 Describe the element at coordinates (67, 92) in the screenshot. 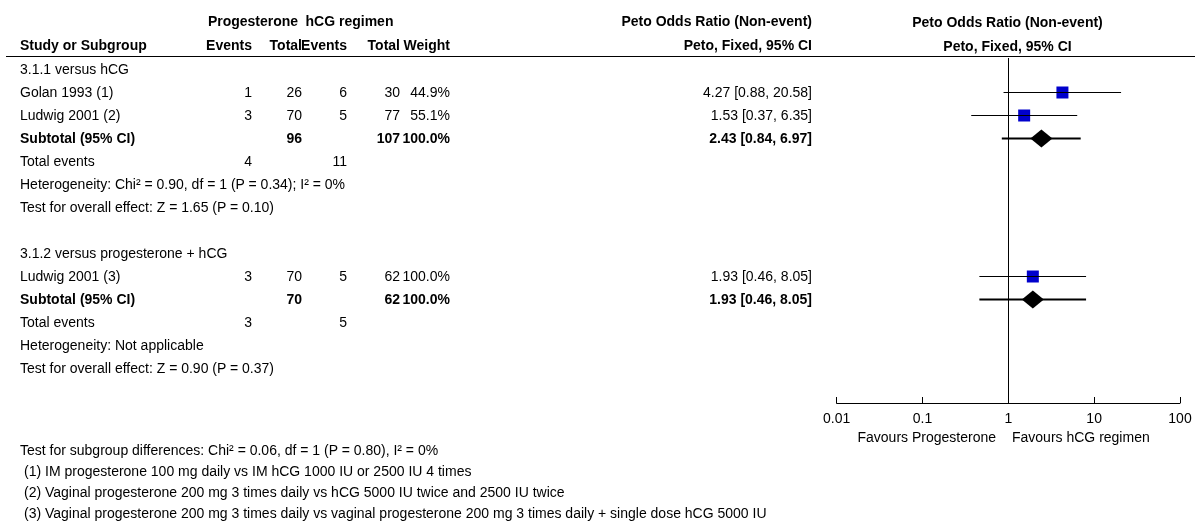

I see `category-label: Golan 1993 (1)` at that location.